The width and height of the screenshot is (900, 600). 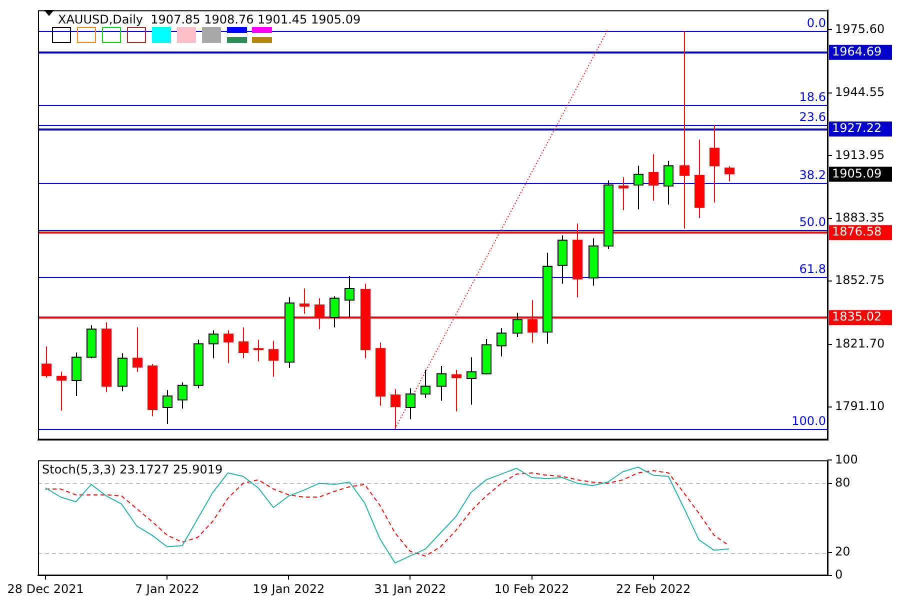 What do you see at coordinates (839, 575) in the screenshot?
I see `y-tick-label: 0` at bounding box center [839, 575].